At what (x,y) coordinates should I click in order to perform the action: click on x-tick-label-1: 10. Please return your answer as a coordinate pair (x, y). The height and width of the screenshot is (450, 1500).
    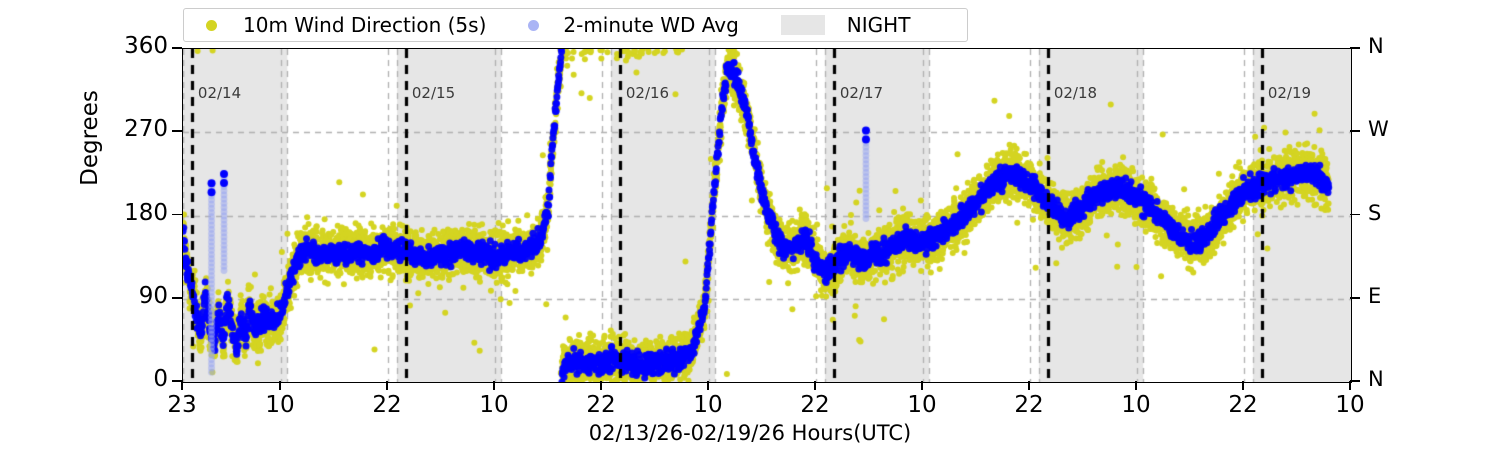
    Looking at the image, I should click on (280, 405).